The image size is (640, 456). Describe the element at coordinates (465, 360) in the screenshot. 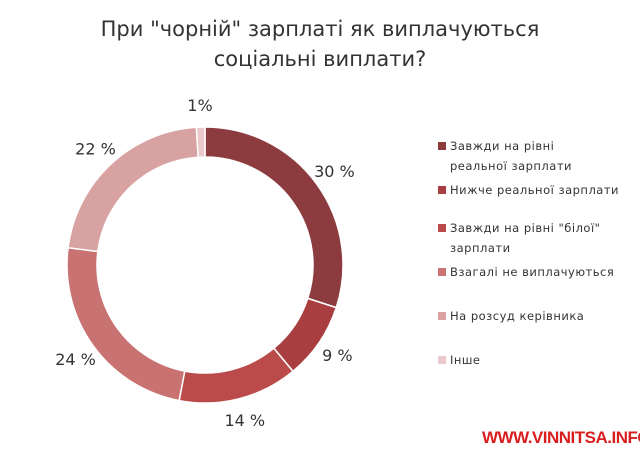

I see `legend-label: Інше` at that location.